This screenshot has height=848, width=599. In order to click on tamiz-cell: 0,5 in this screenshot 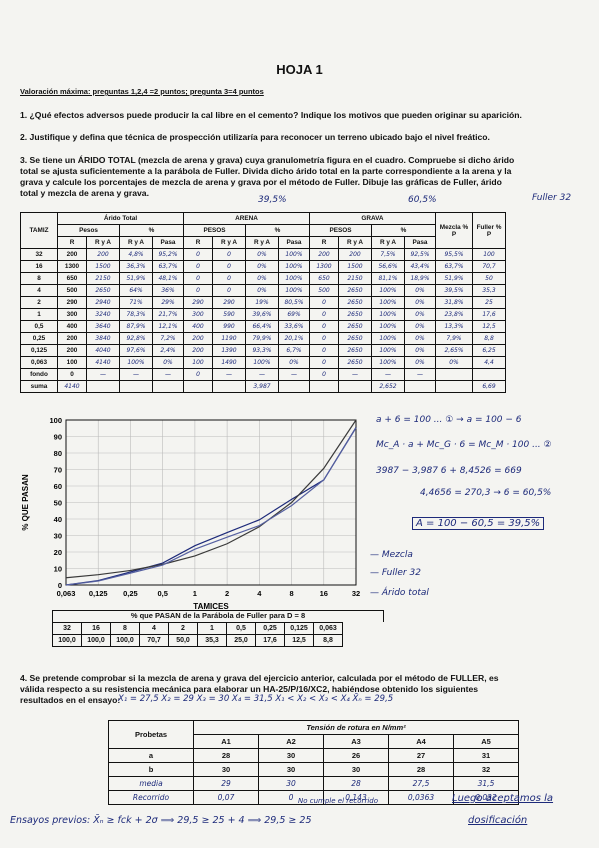, I will do `click(39, 326)`.